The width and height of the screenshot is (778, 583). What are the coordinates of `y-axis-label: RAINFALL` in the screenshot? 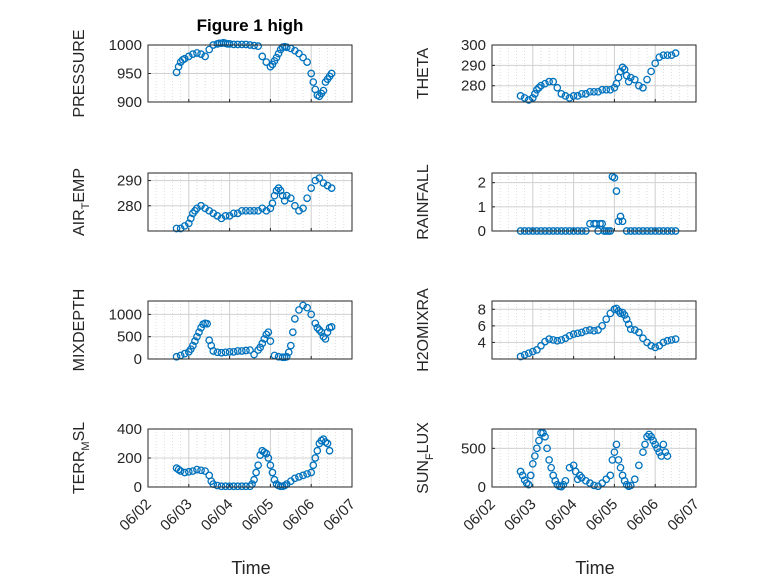 It's located at (423, 202).